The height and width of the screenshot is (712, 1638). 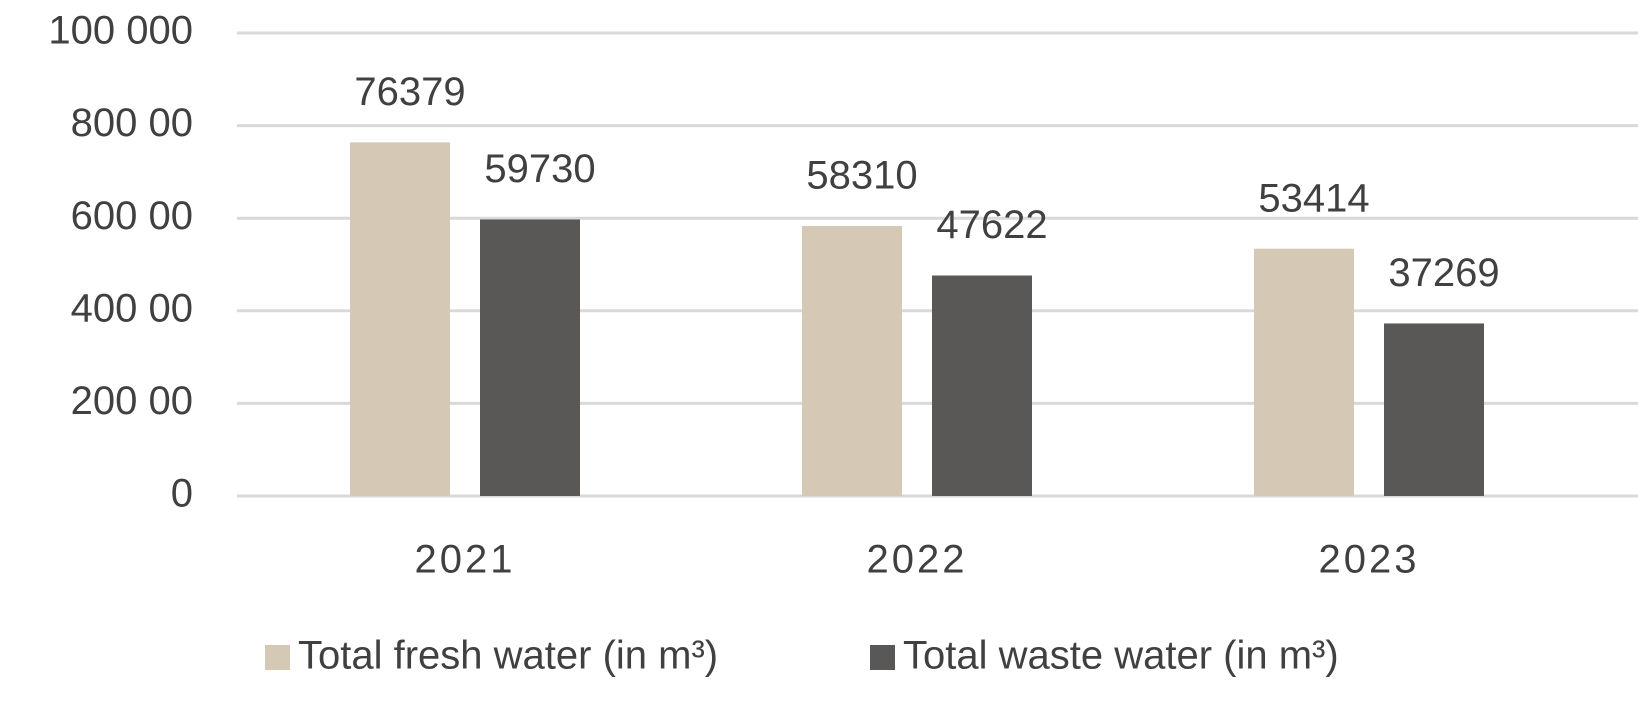 I want to click on value-label: 59730, so click(x=539, y=169).